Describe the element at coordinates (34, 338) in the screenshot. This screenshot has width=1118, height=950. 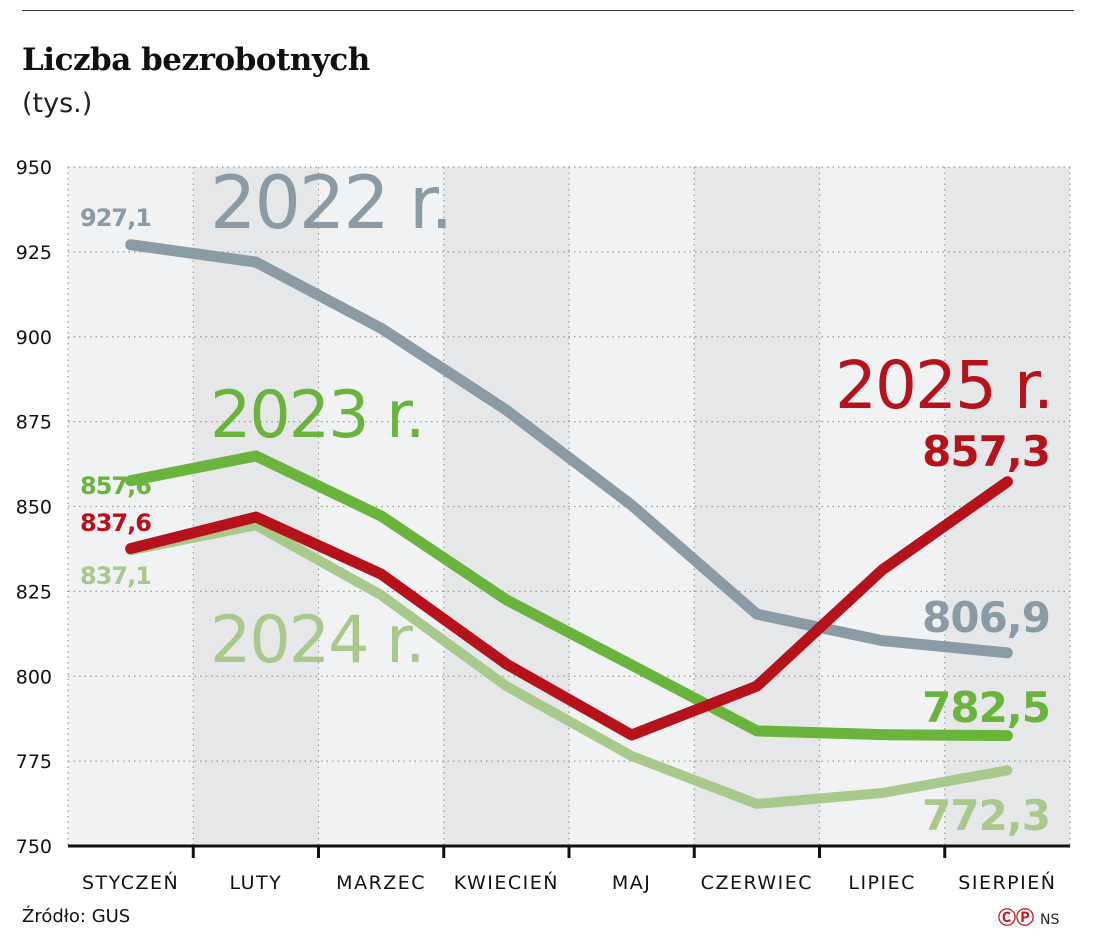
I see `y-tick-label: 900` at that location.